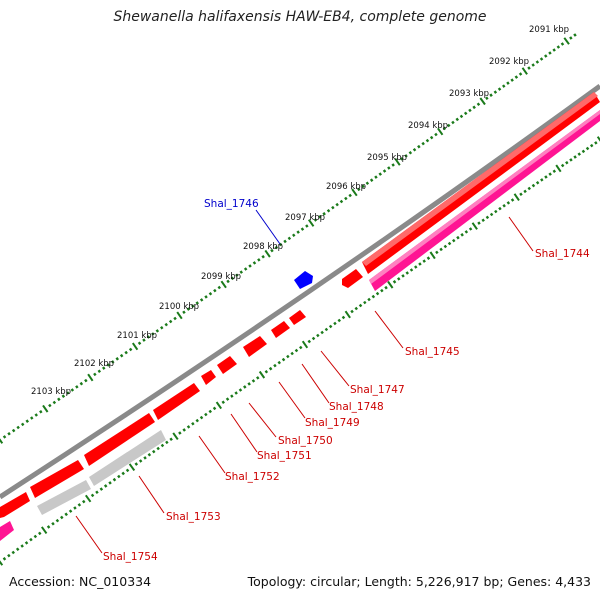  Describe the element at coordinates (305, 218) in the screenshot. I see `scale-label: 2097 kbp` at that location.